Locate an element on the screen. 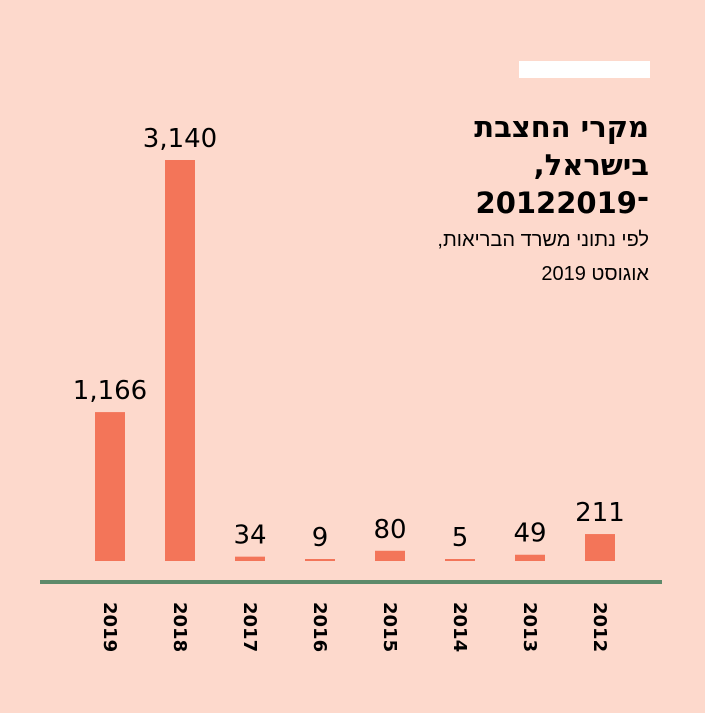 The width and height of the screenshot is (705, 713). bar-2017 is located at coordinates (250, 558).